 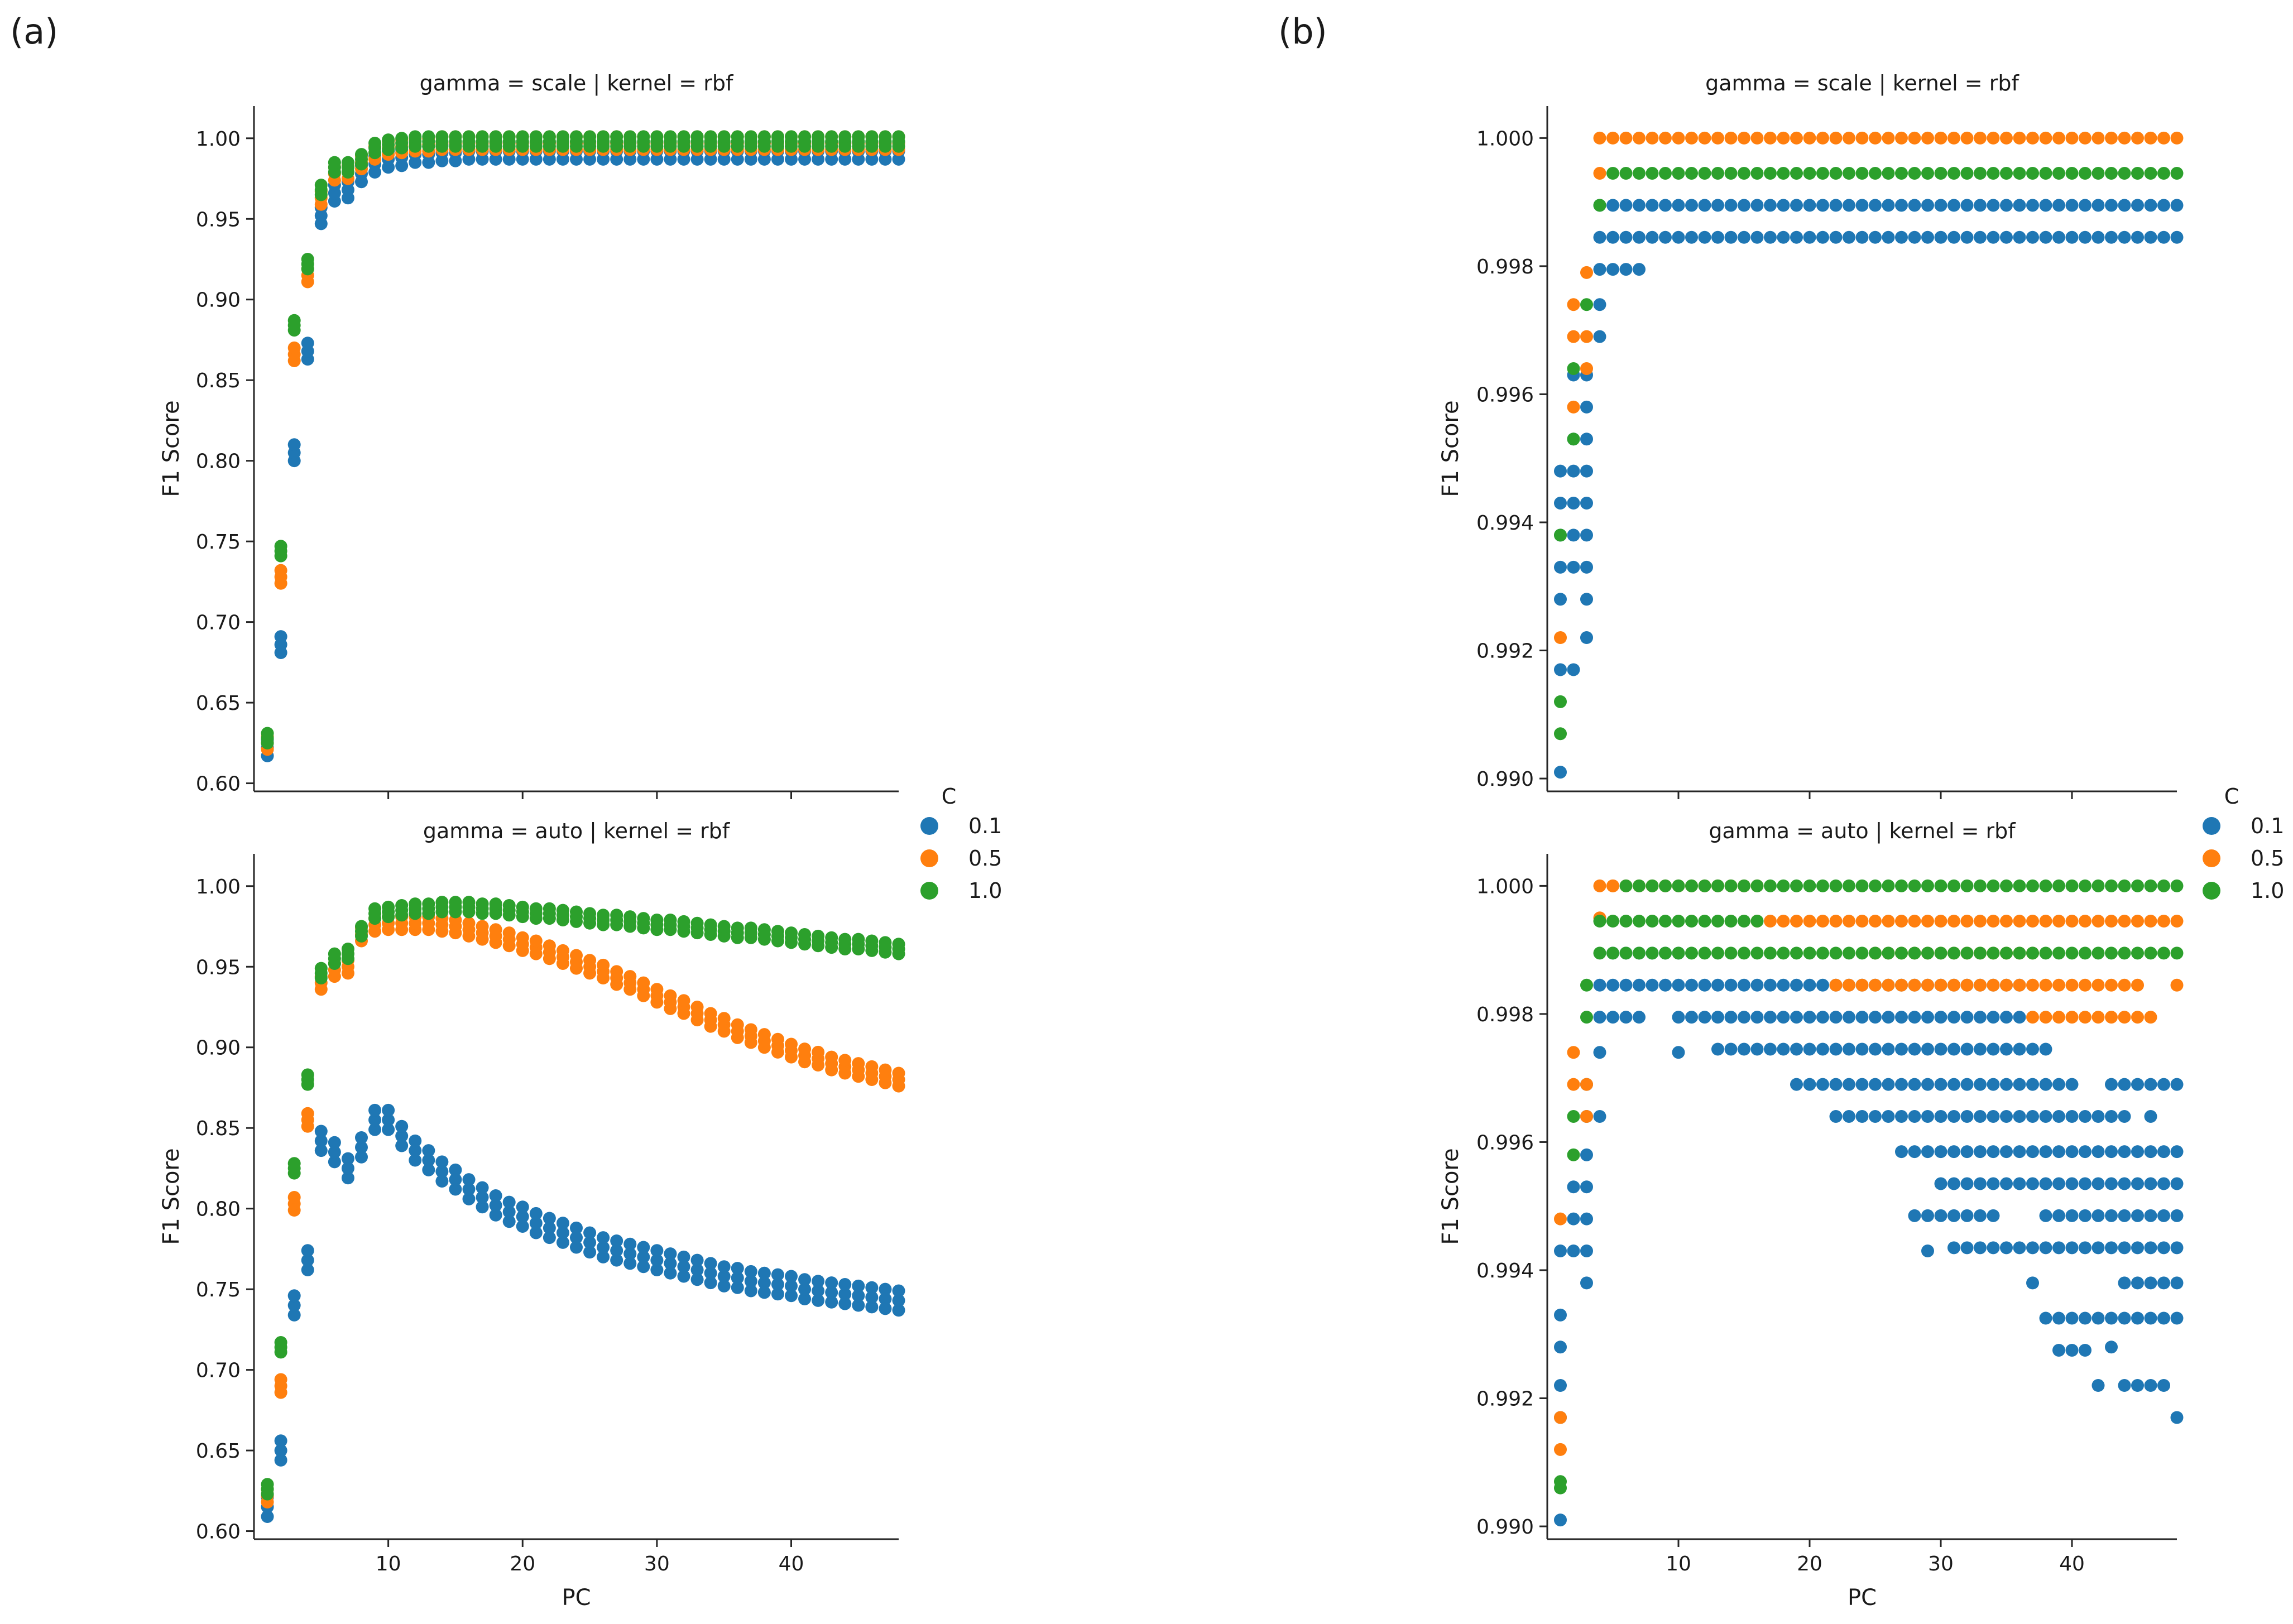 What do you see at coordinates (522, 1564) in the screenshot?
I see `x-tick-label: 20` at bounding box center [522, 1564].